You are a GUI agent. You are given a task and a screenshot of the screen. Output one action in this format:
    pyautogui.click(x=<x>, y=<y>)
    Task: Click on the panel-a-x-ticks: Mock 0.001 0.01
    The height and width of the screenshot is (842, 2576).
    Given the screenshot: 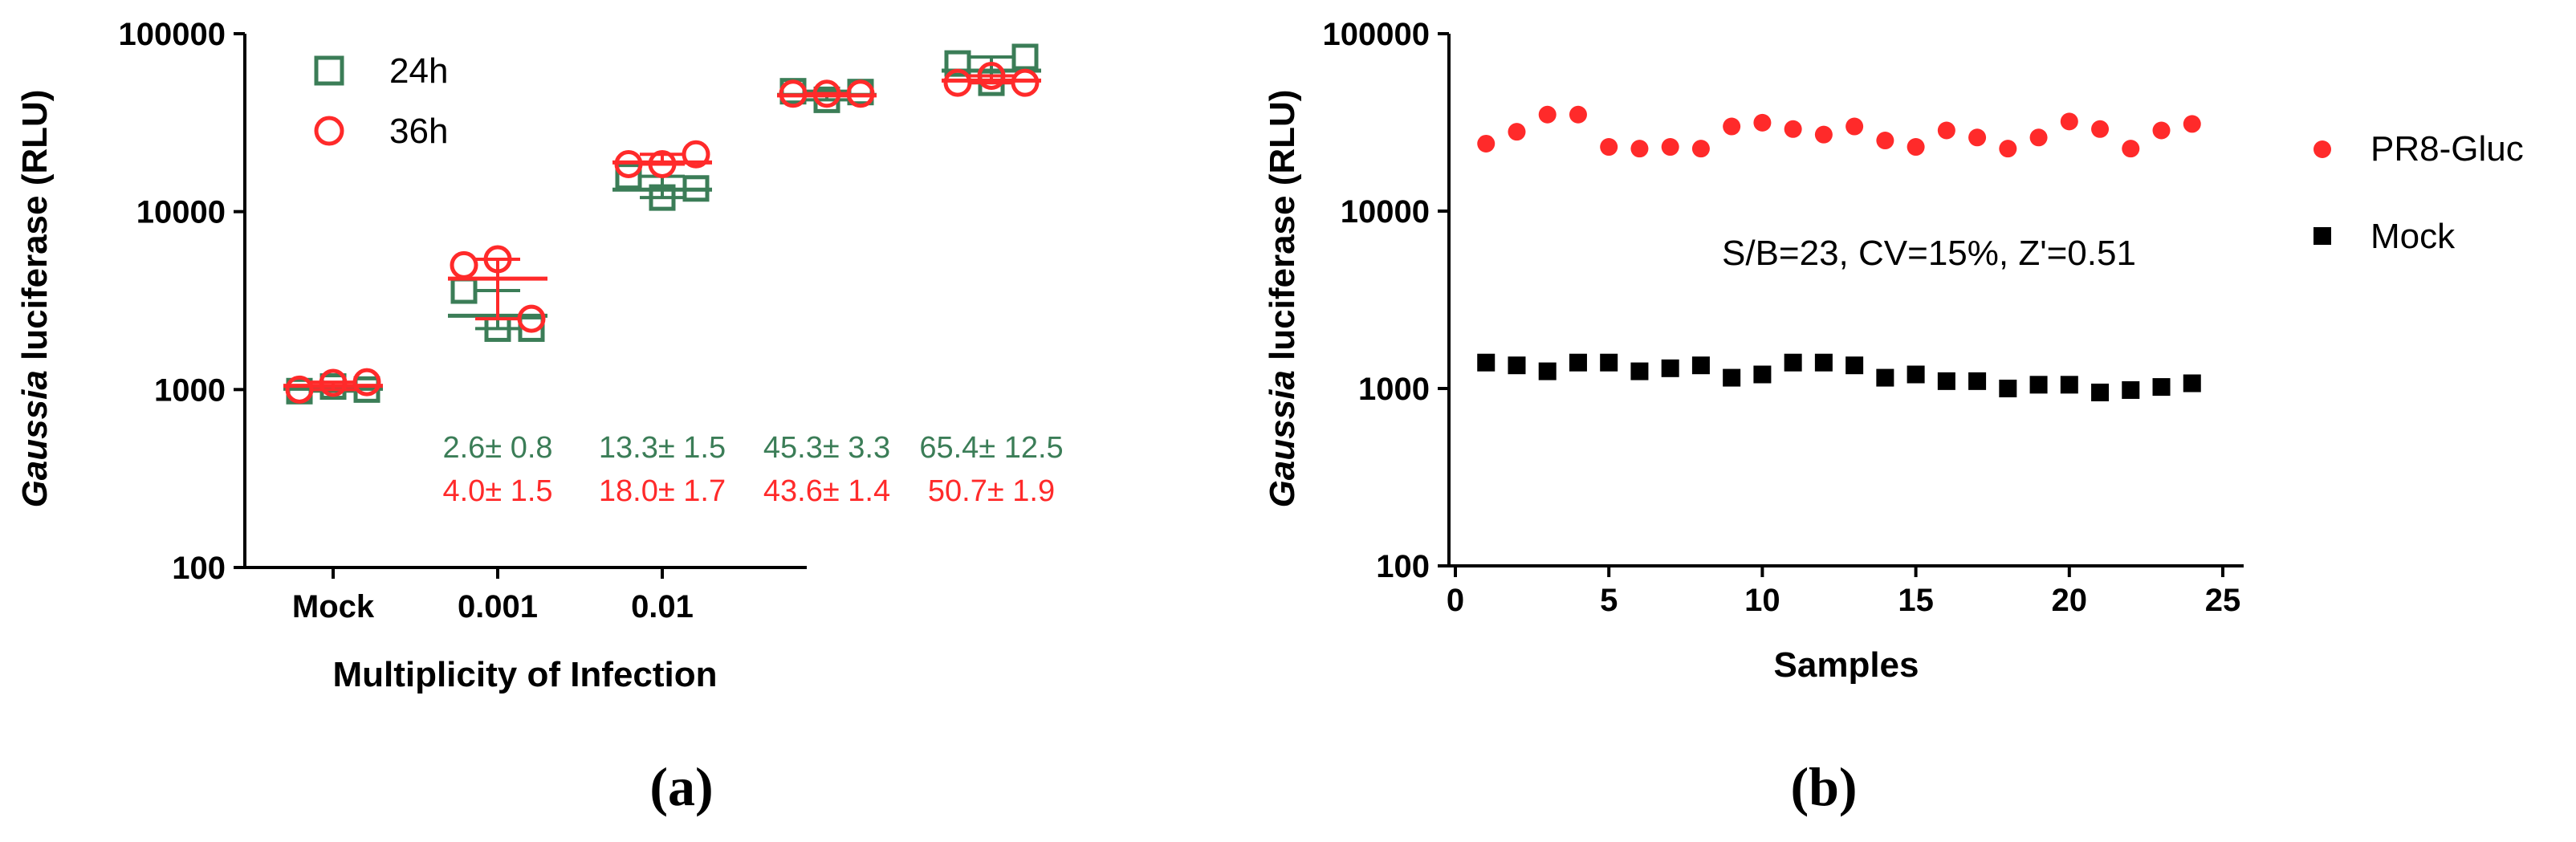 What is the action you would take?
    pyautogui.click(x=493, y=595)
    